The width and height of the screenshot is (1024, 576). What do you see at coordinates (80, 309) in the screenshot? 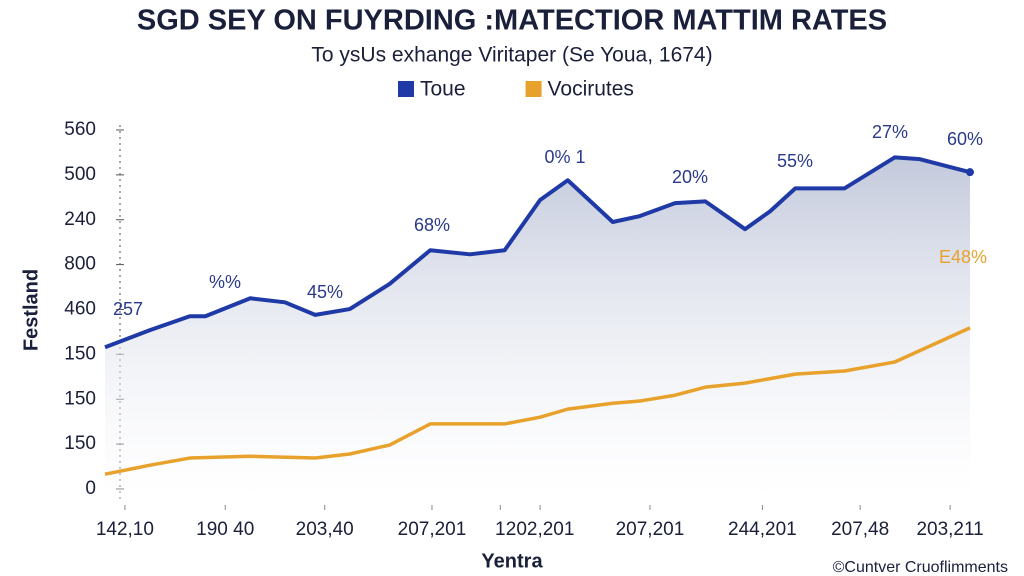
I see `y-tick-label: 460` at bounding box center [80, 309].